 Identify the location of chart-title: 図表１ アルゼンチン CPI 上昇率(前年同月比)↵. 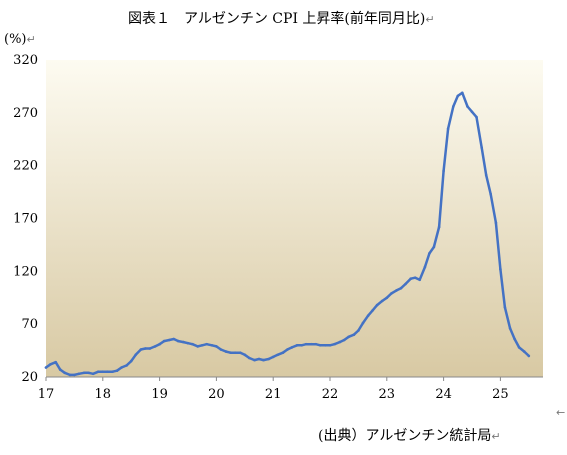
(281, 18).